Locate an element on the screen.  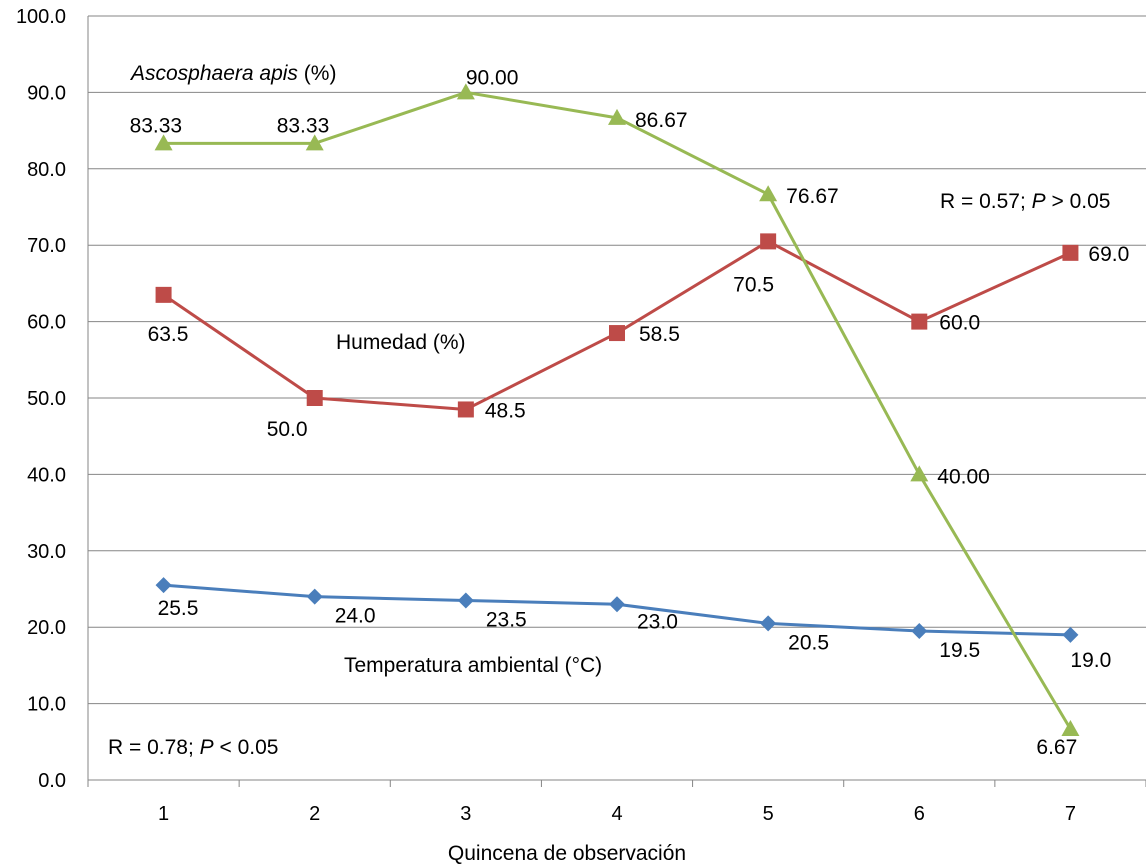
corr-humedad-value: > 0.05 is located at coordinates (1078, 201).